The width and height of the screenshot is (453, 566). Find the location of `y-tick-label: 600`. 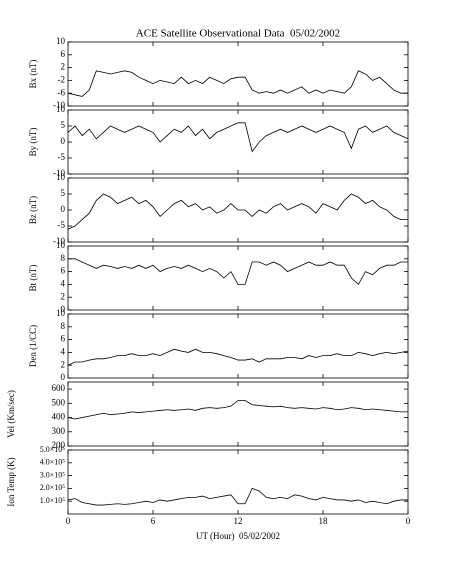

y-tick-label: 600 is located at coordinates (59, 388).